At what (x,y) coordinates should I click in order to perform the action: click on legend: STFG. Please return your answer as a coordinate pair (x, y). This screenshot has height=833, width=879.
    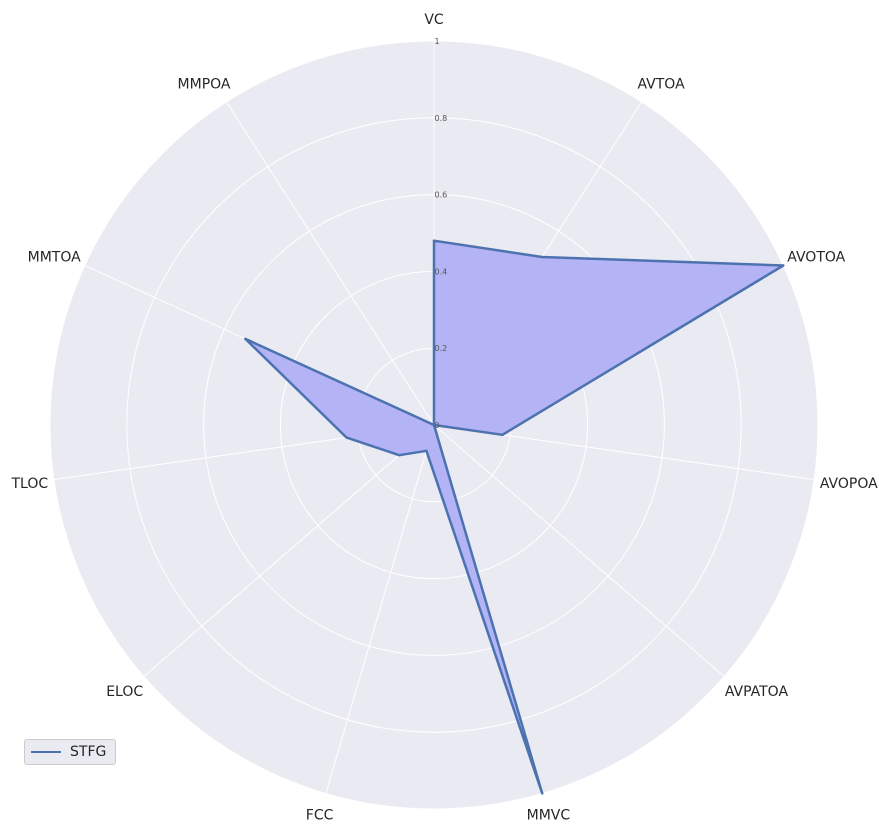
    Looking at the image, I should click on (70, 752).